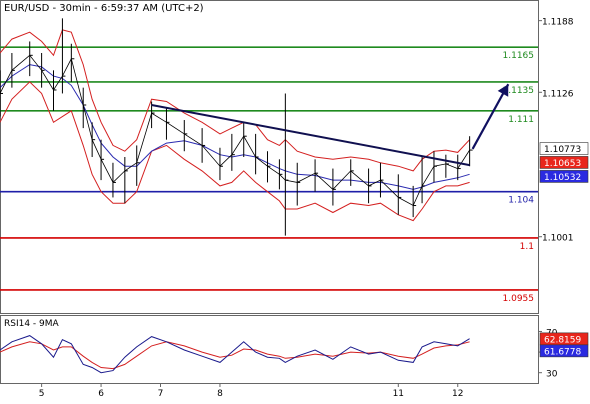  What do you see at coordinates (521, 201) in the screenshot?
I see `level-label-3: 1.104` at bounding box center [521, 201].